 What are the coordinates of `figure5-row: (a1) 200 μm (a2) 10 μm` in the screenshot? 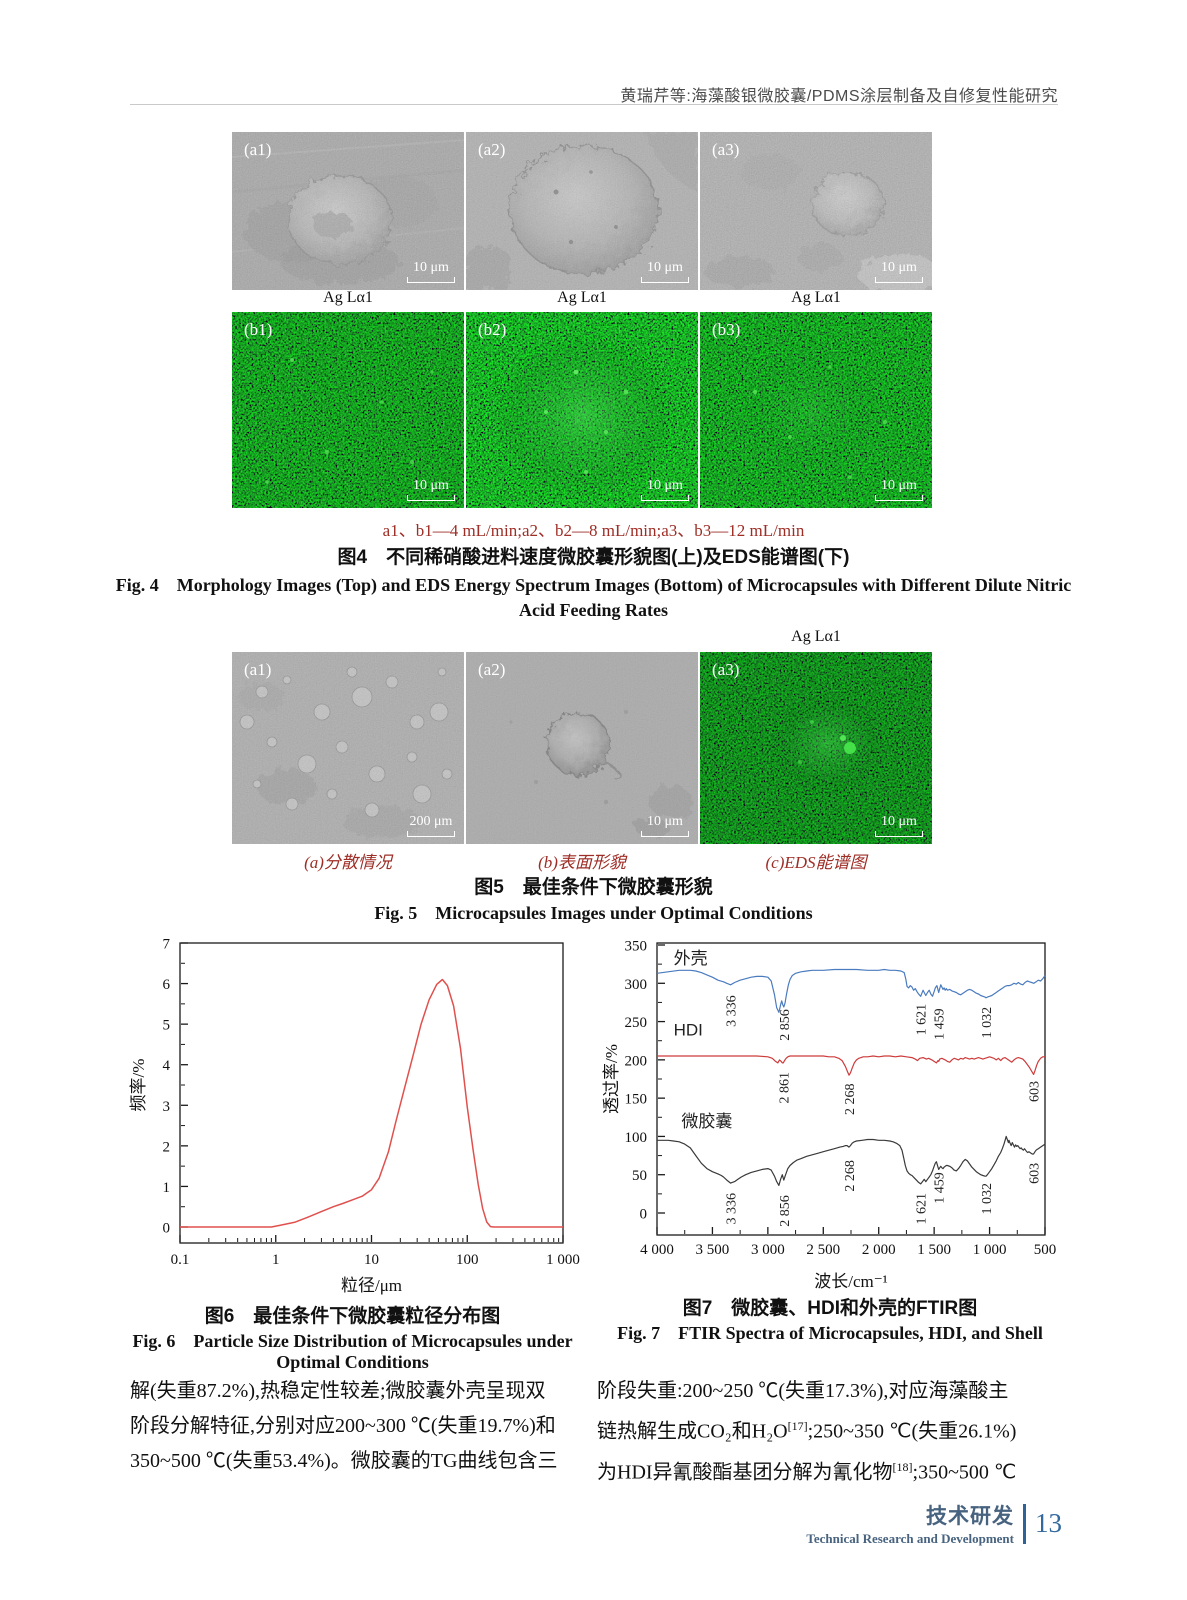 It's located at (582, 748).